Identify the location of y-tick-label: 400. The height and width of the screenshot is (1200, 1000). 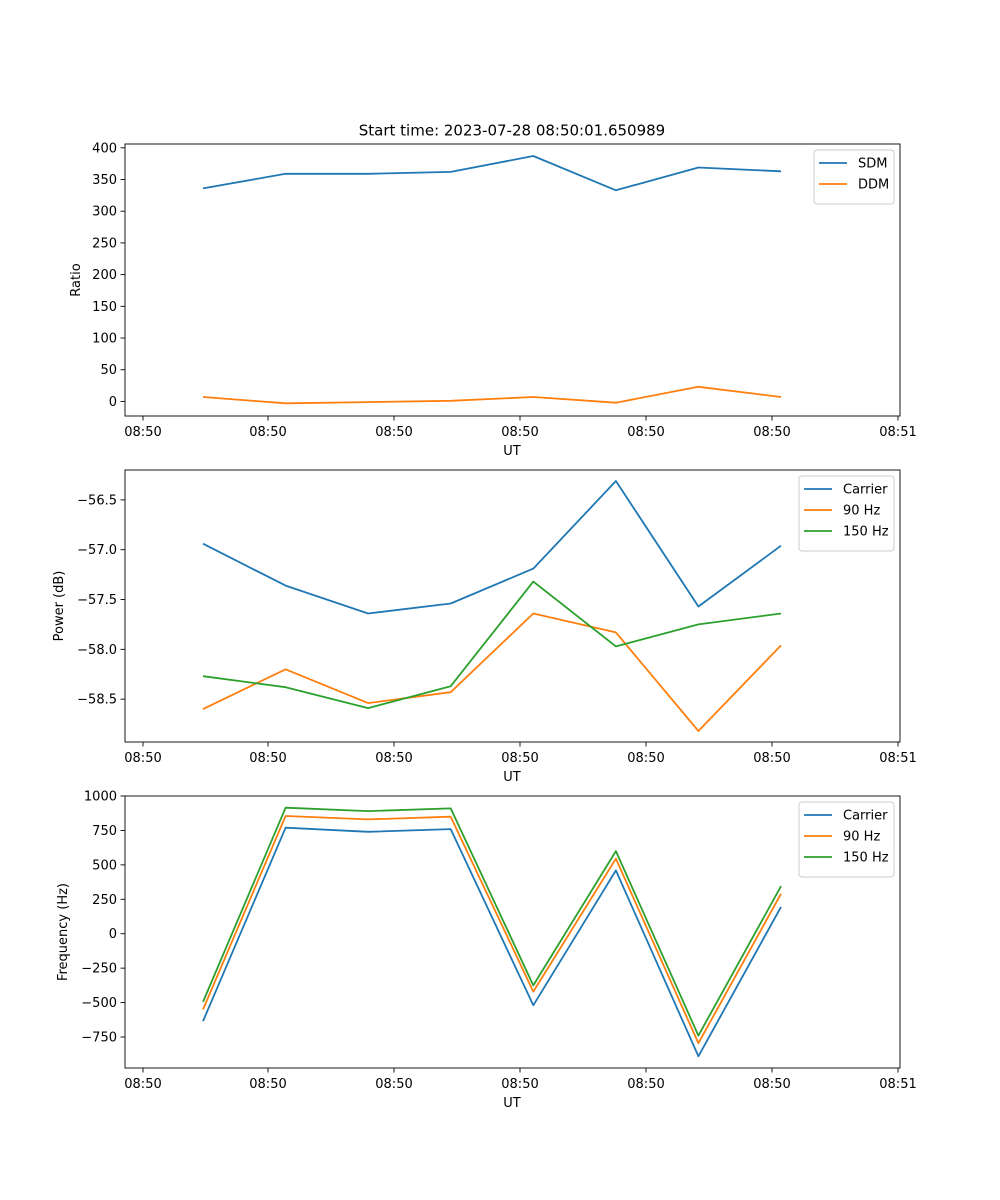
(104, 148).